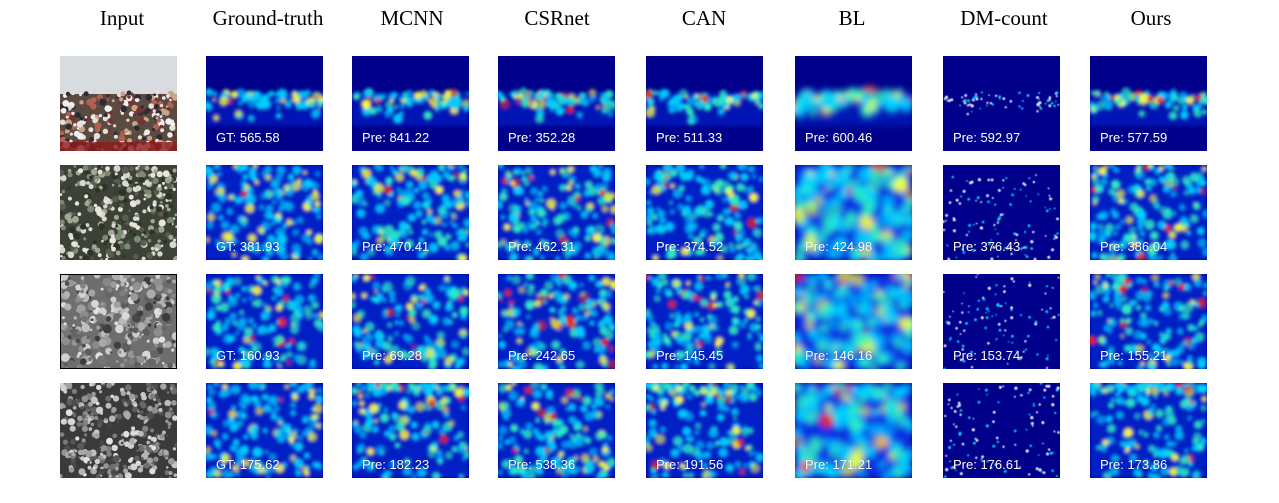 Image resolution: width=1279 pixels, height=503 pixels. What do you see at coordinates (268, 18) in the screenshot?
I see `column-header-gt: Ground-truth` at bounding box center [268, 18].